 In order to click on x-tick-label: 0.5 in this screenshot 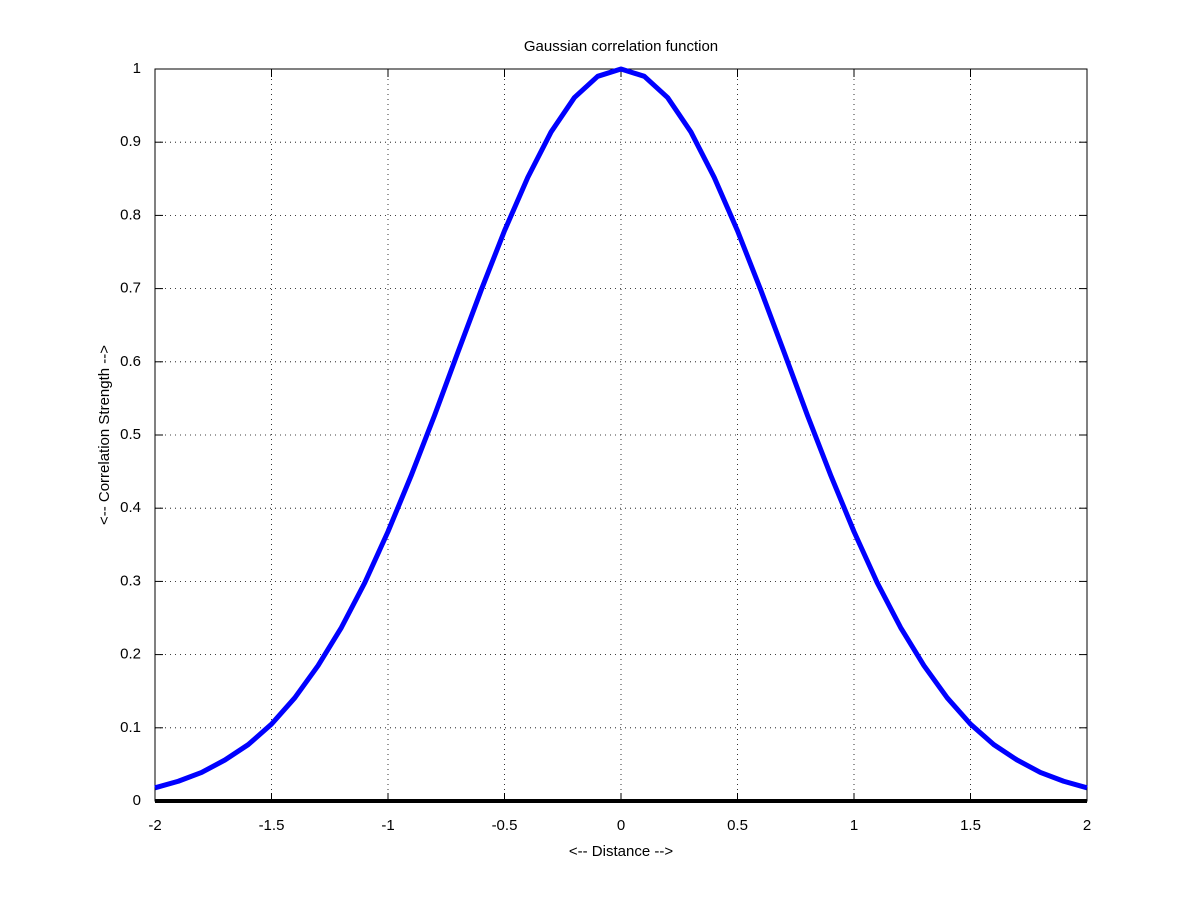, I will do `click(737, 825)`.